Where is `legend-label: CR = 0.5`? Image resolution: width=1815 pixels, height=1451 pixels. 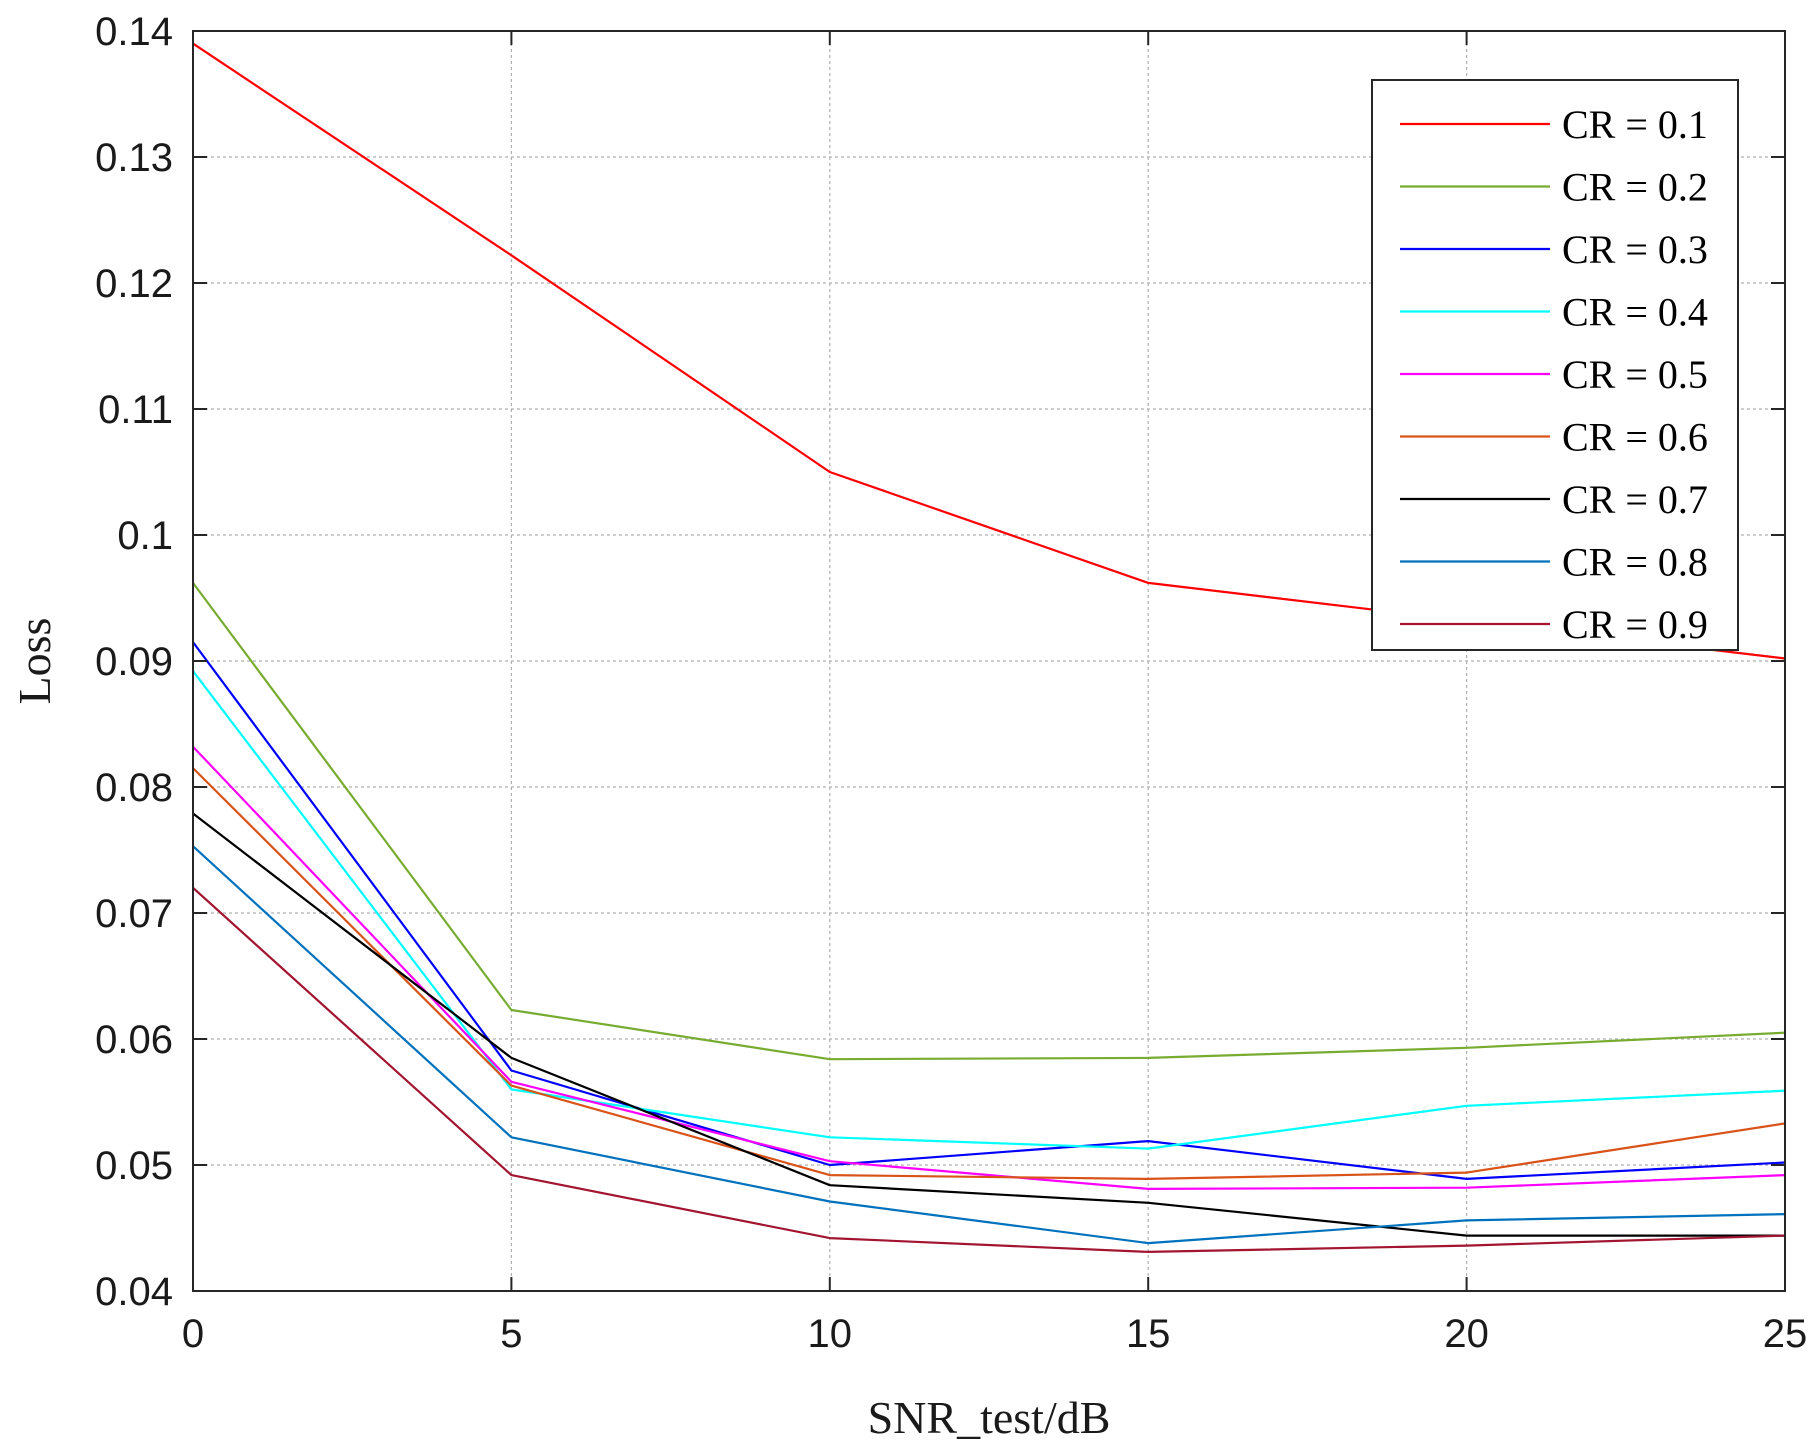 legend-label: CR = 0.5 is located at coordinates (1635, 374).